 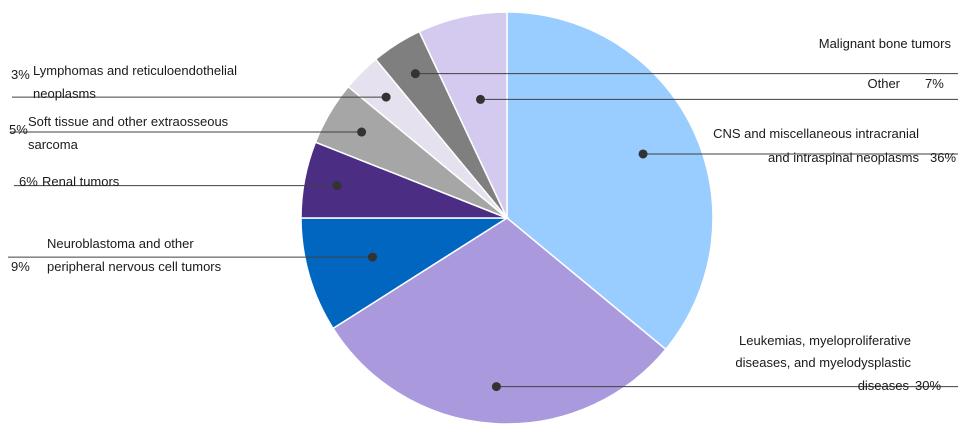 What do you see at coordinates (135, 70) in the screenshot?
I see `slice-label-lymphomas-and-reticuloendothelial-neoplasms: Lymphomas and reticuloendothelial` at bounding box center [135, 70].